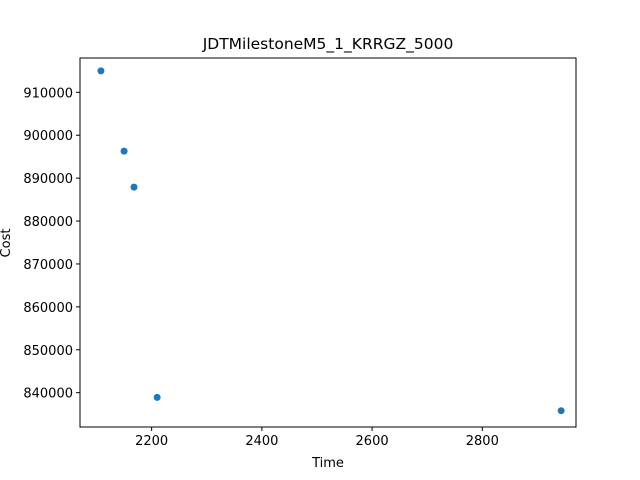  Describe the element at coordinates (48, 351) in the screenshot. I see `y-tick-label: 850000` at that location.